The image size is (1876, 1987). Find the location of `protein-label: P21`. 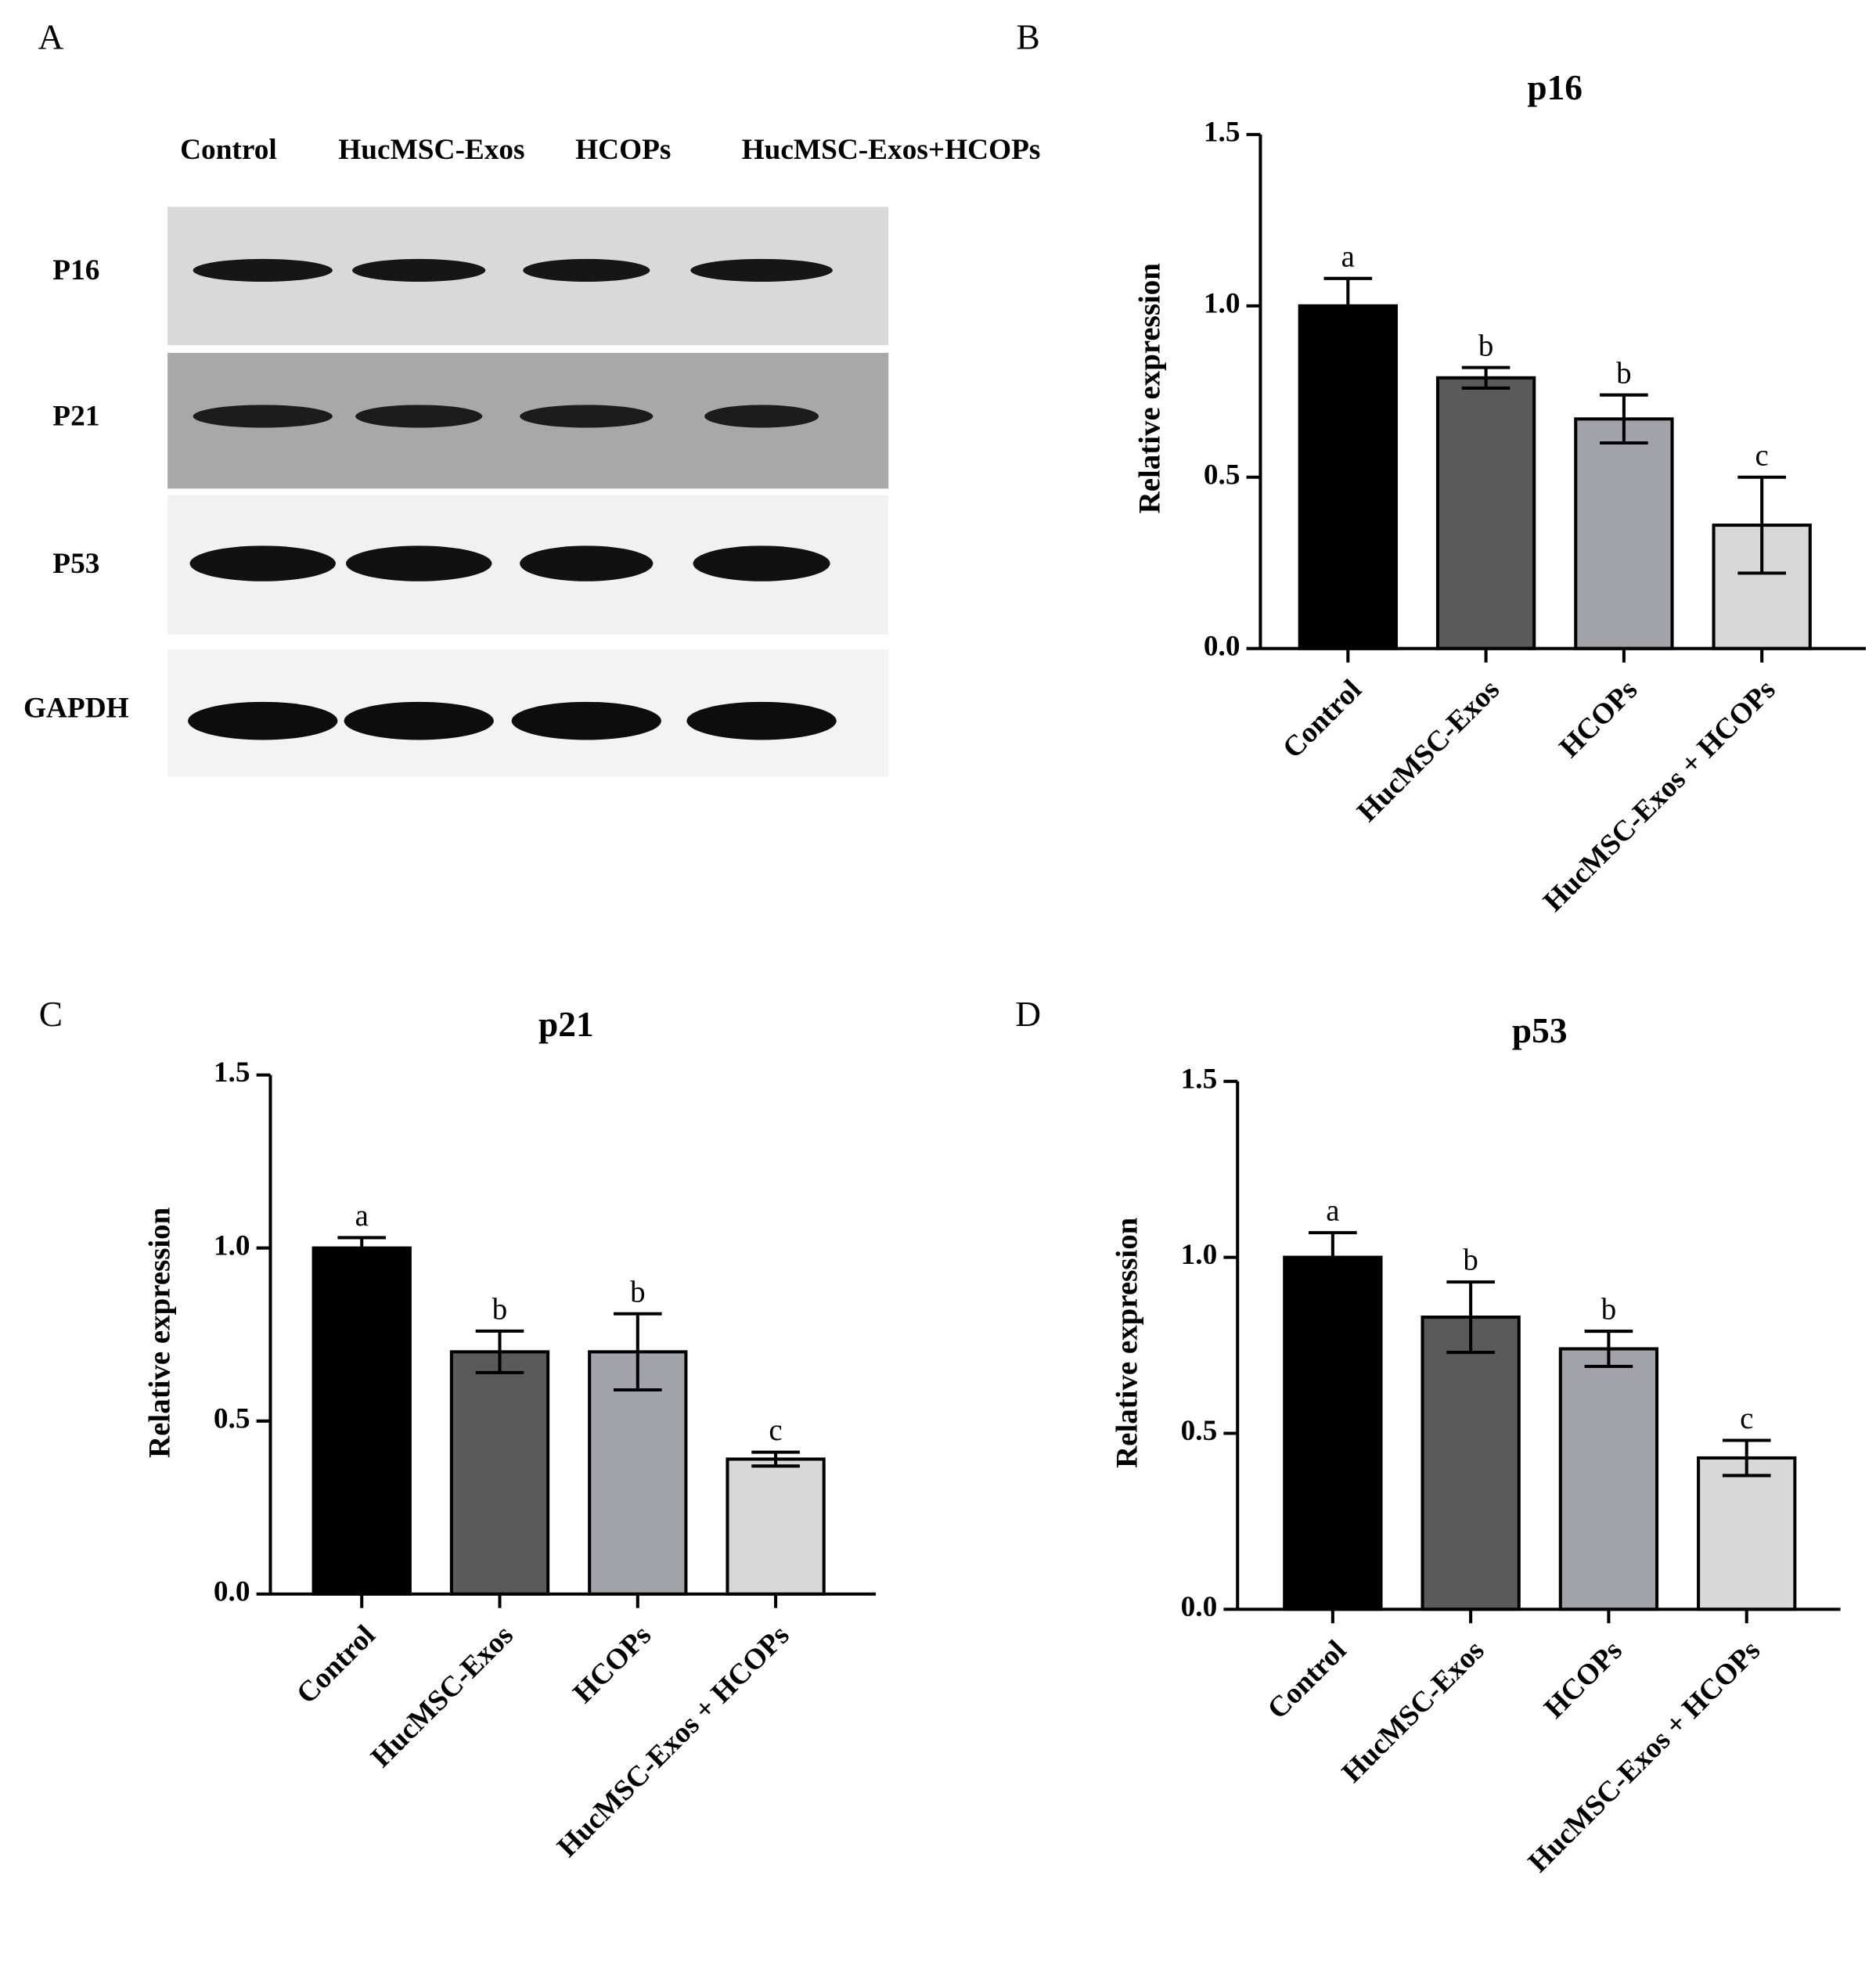

protein-label: P21 is located at coordinates (75, 417).